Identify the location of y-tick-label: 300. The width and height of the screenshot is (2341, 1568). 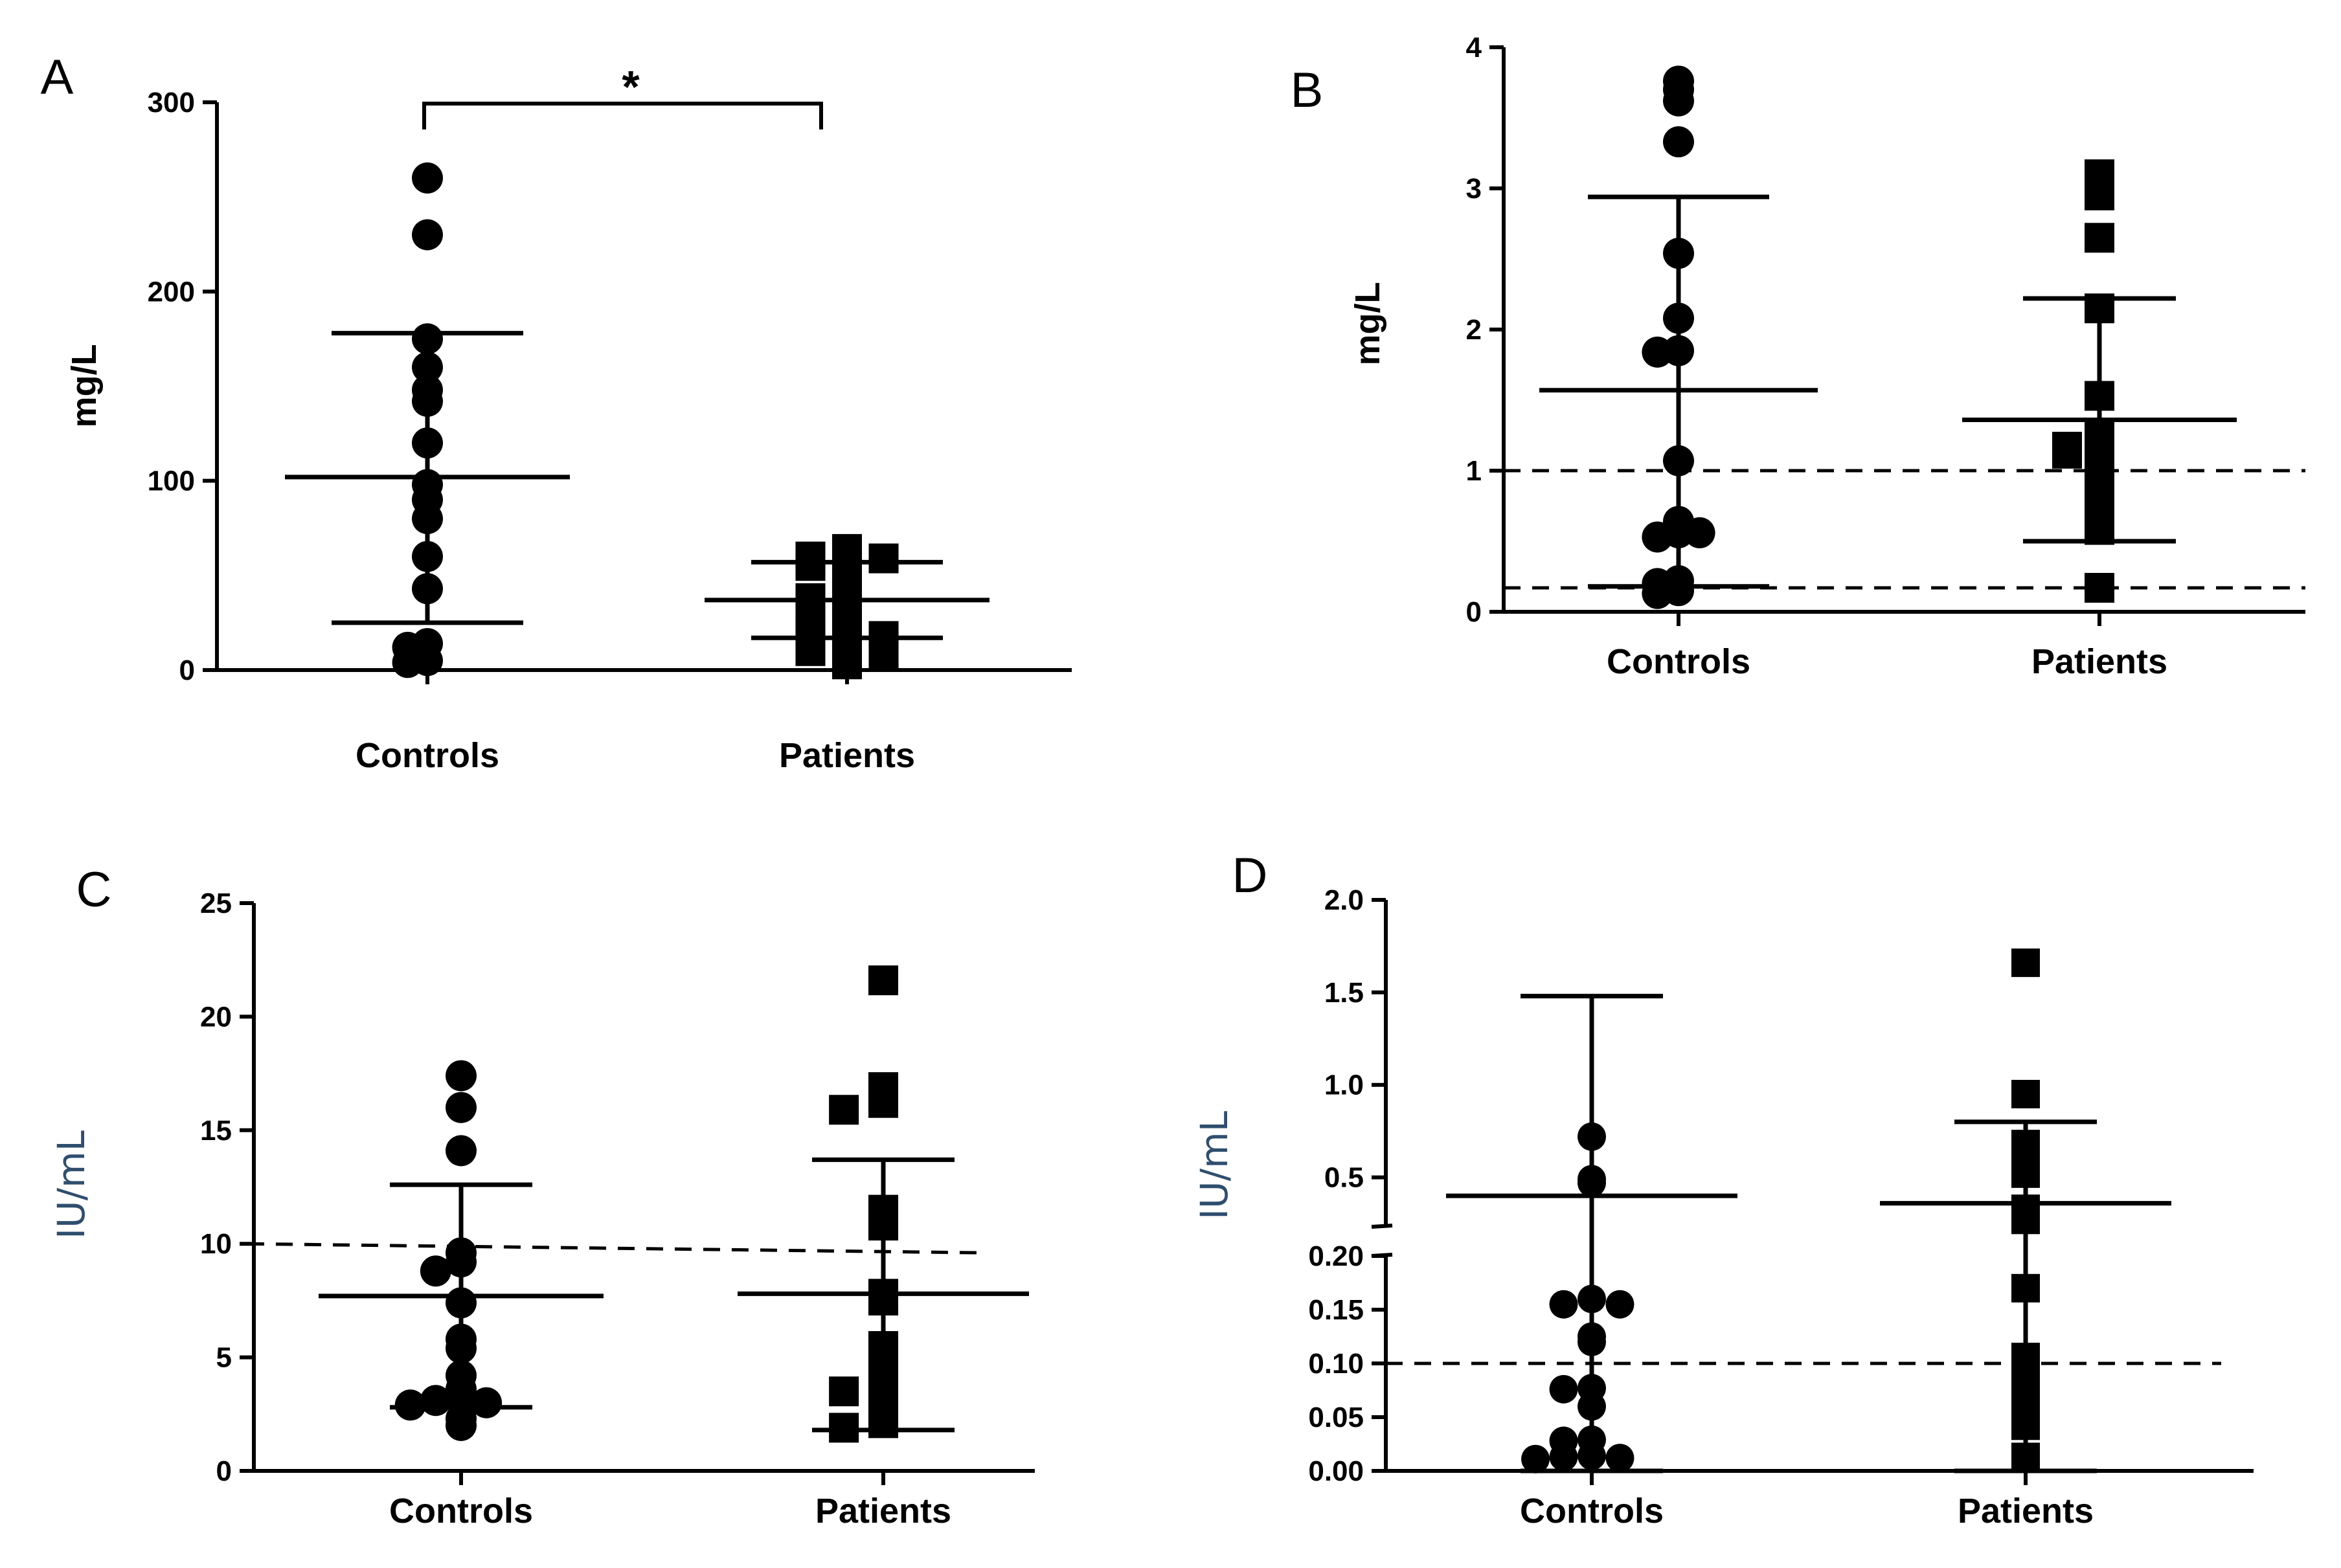
(171, 102).